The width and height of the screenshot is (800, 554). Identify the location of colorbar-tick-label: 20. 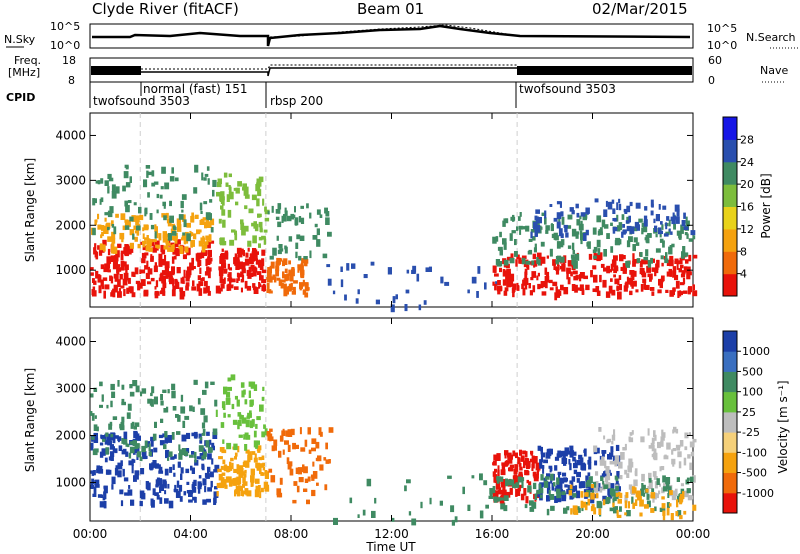
(747, 184).